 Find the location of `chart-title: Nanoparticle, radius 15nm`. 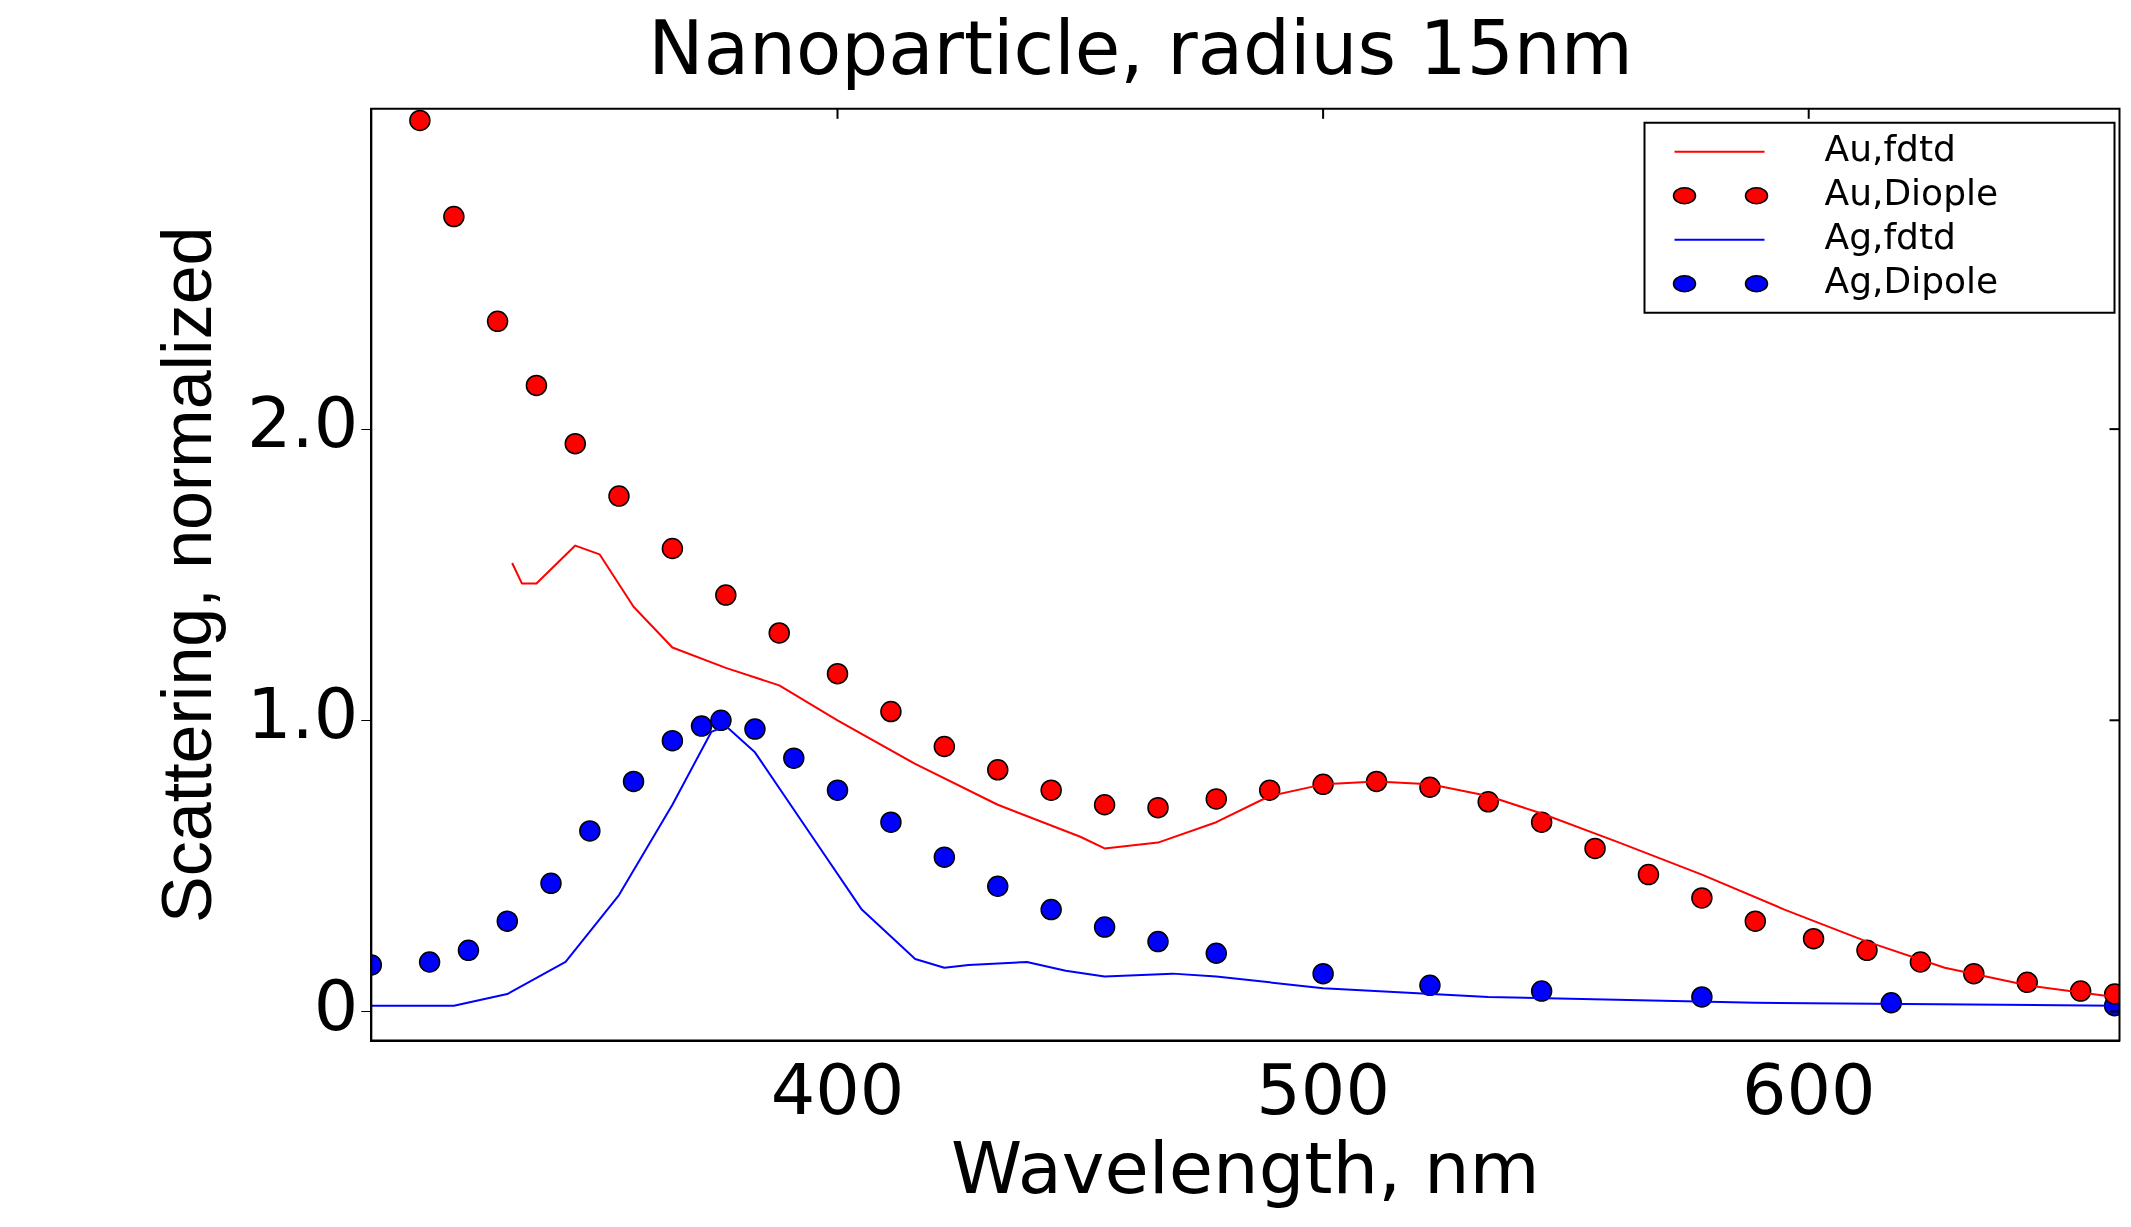

chart-title: Nanoparticle, radius 15nm is located at coordinates (1140, 47).